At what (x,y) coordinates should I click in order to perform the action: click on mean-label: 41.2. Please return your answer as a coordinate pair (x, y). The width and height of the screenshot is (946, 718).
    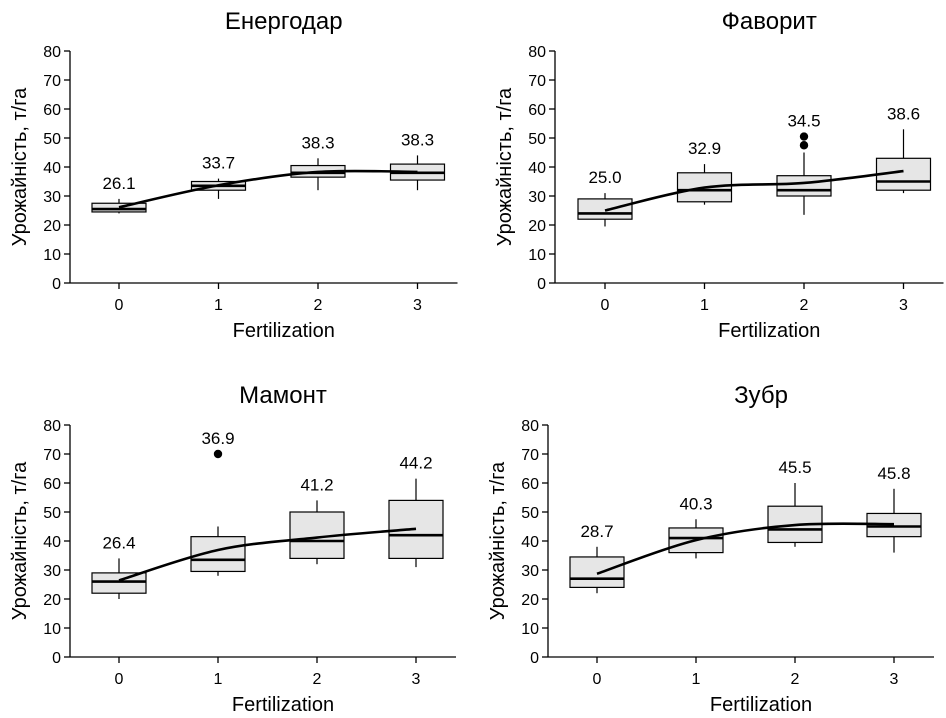
    Looking at the image, I should click on (316, 484).